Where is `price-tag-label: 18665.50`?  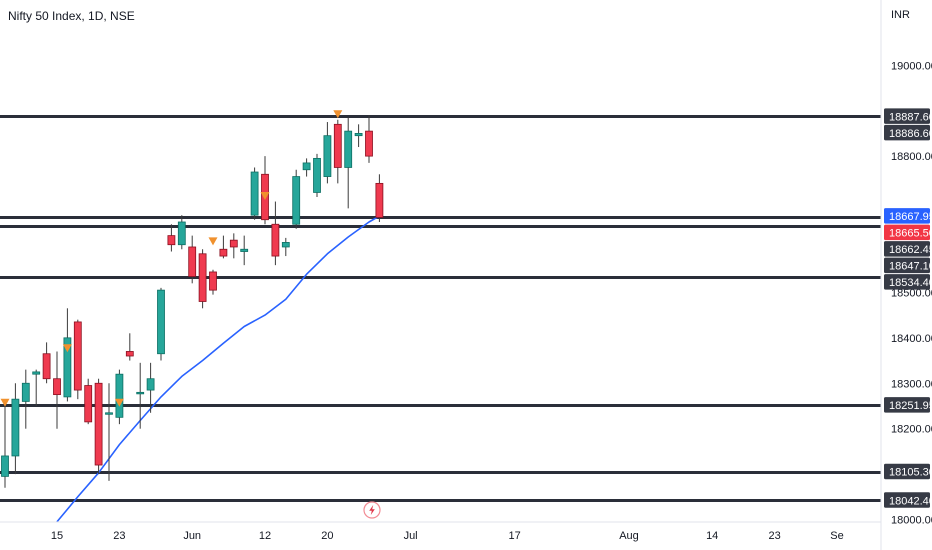 price-tag-label: 18665.50 is located at coordinates (910, 234).